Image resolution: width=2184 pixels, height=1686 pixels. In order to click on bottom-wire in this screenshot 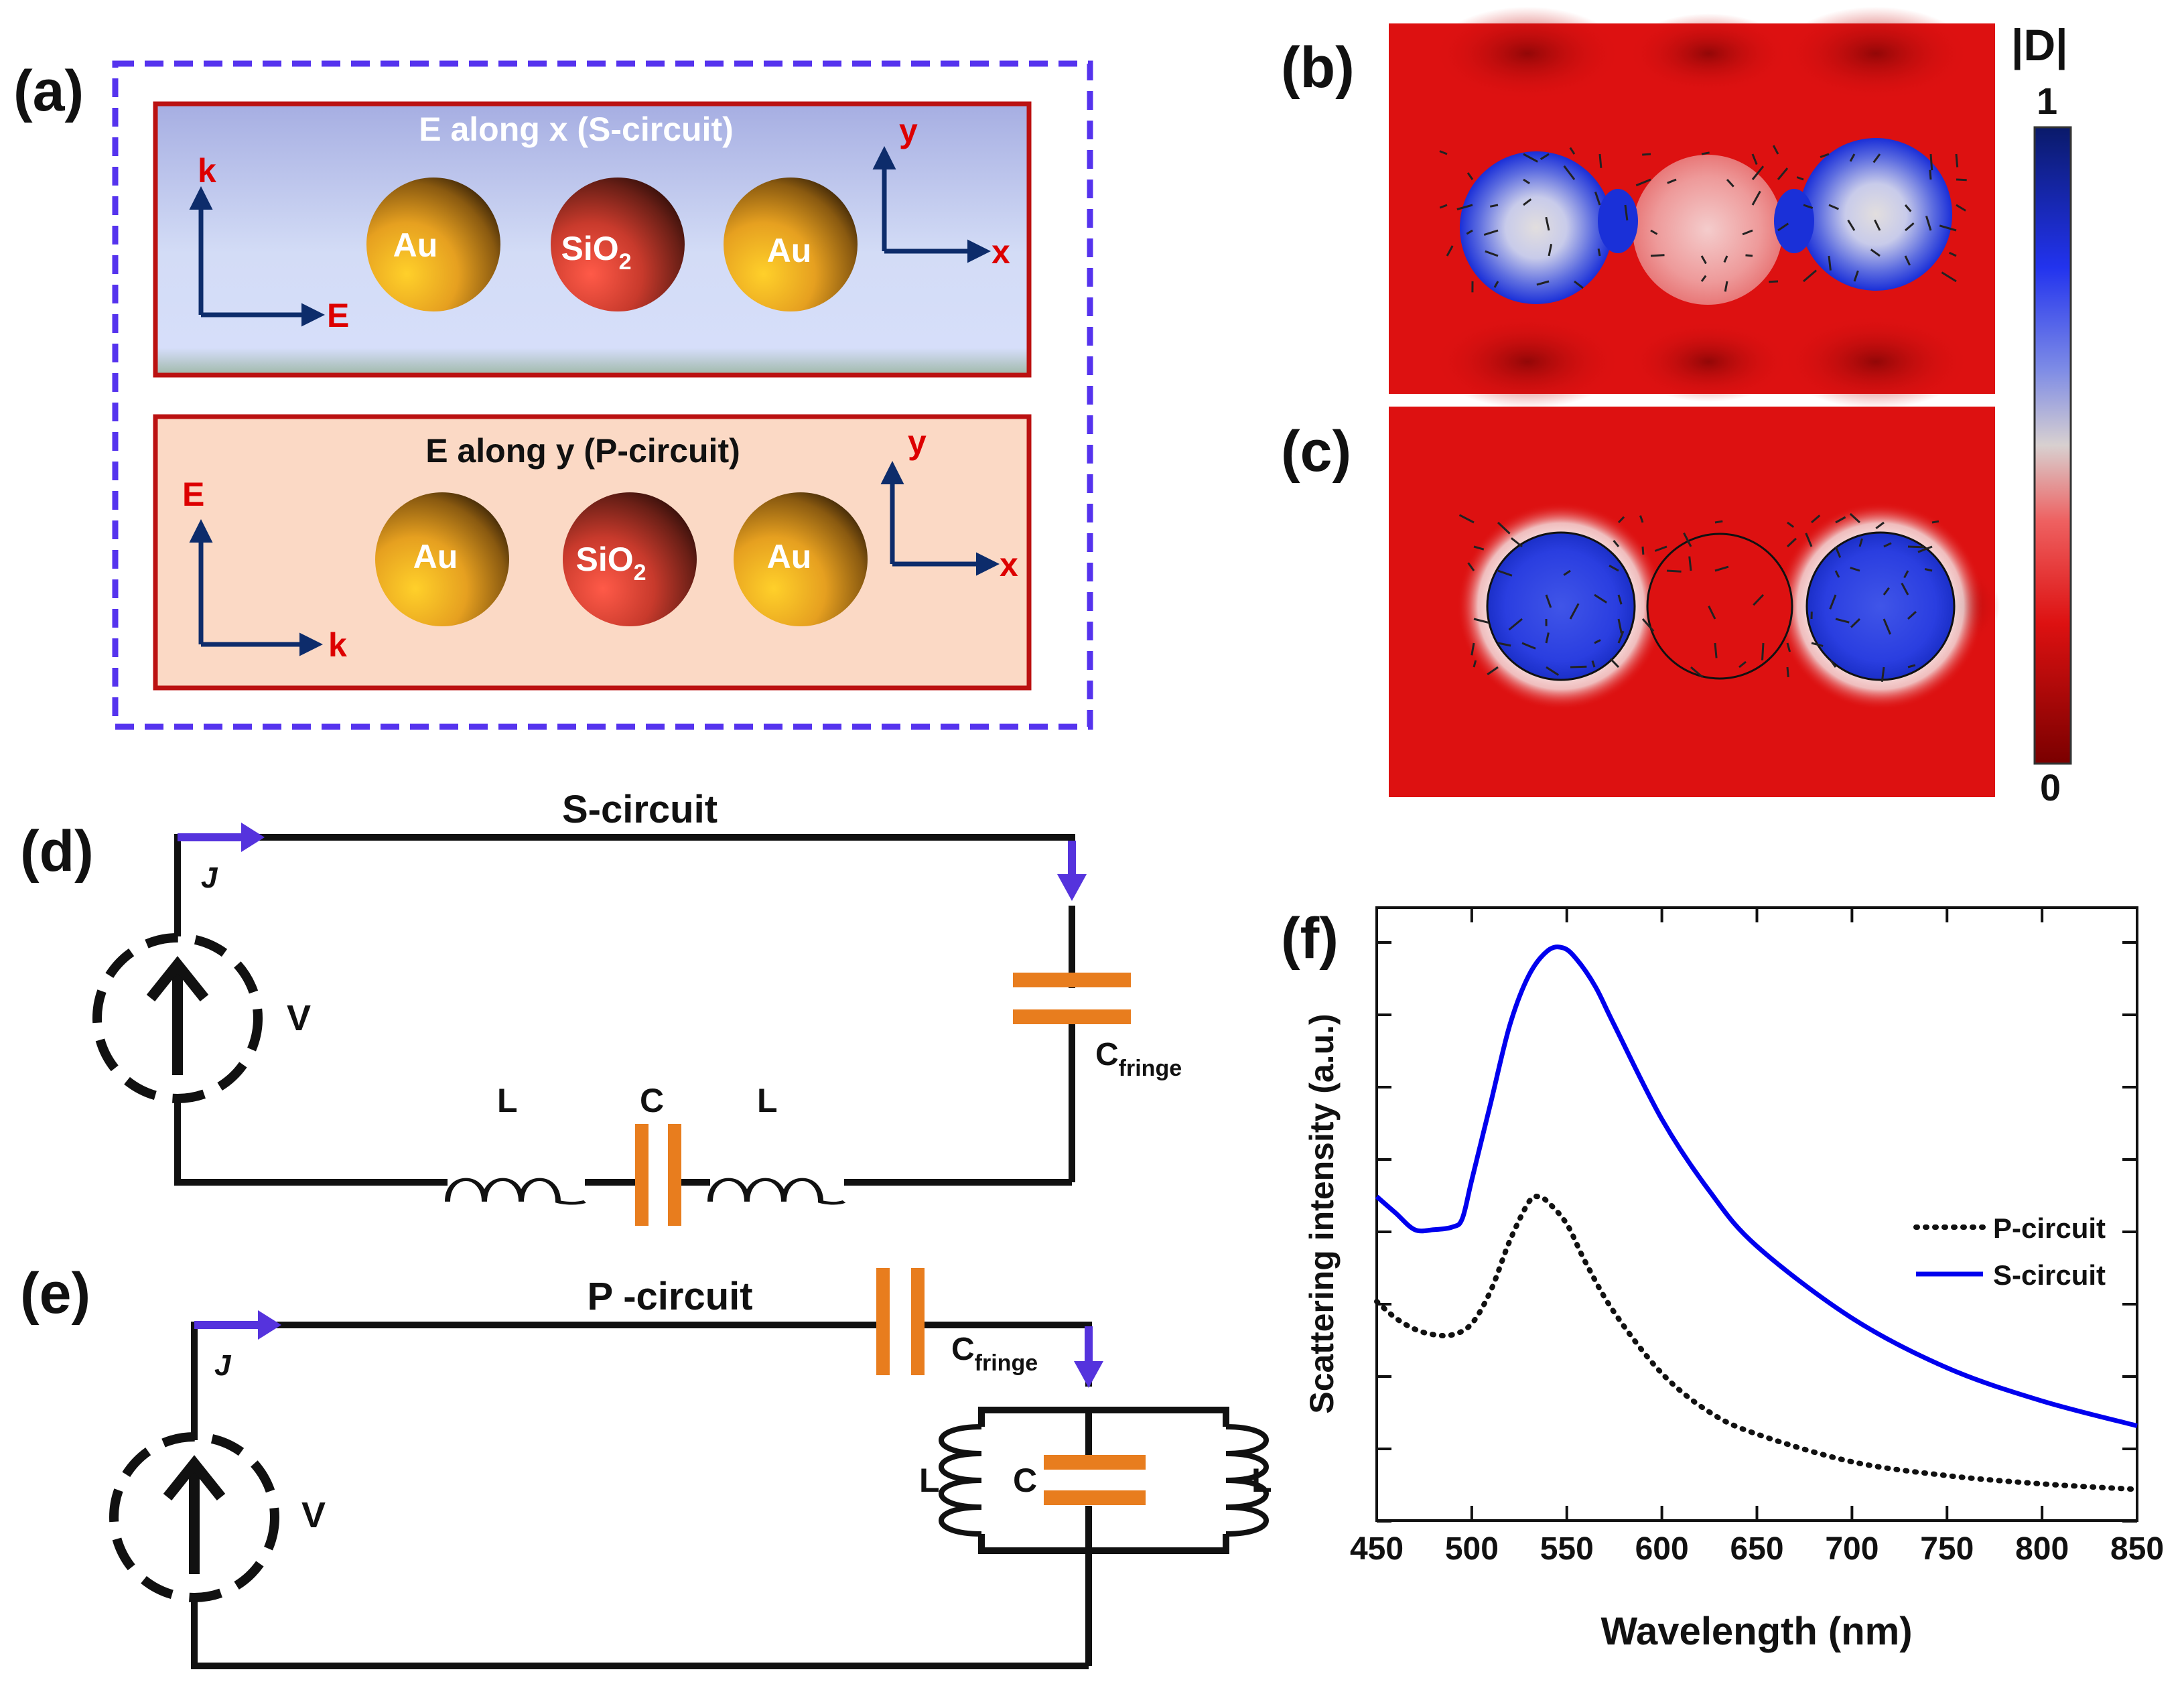, I will do `click(640, 1631)`.